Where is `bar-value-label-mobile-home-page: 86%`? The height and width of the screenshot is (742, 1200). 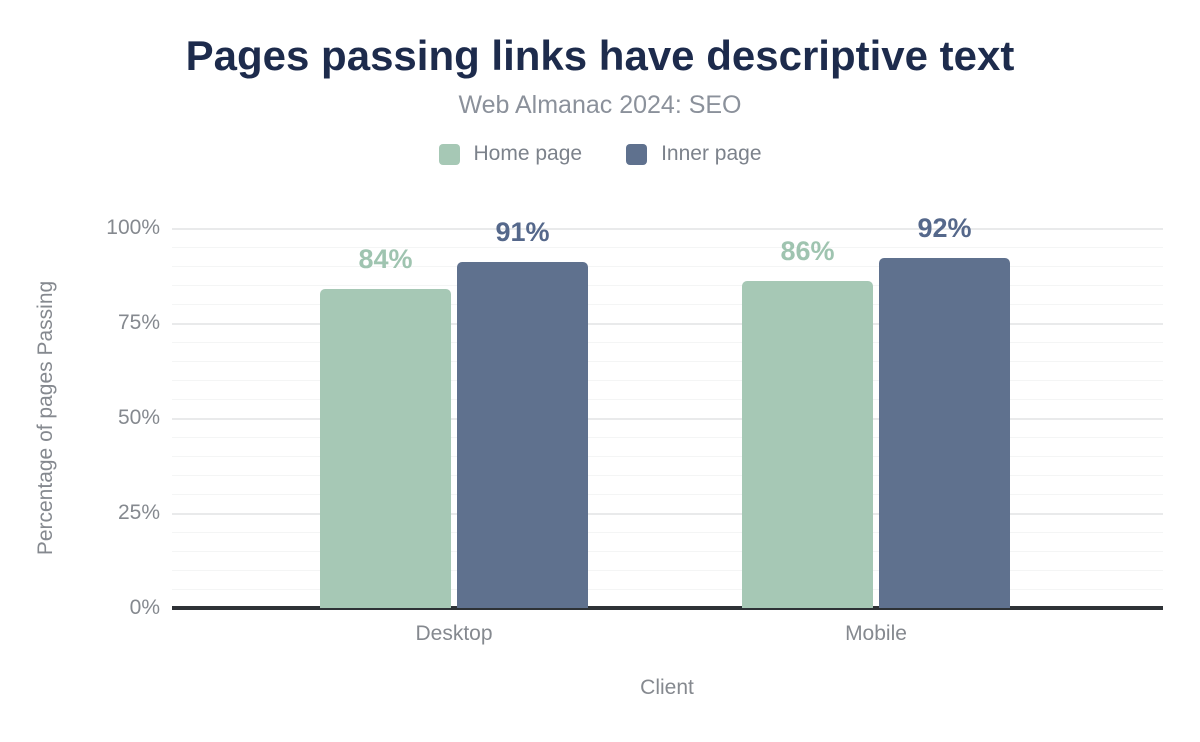
bar-value-label-mobile-home-page: 86% is located at coordinates (807, 251).